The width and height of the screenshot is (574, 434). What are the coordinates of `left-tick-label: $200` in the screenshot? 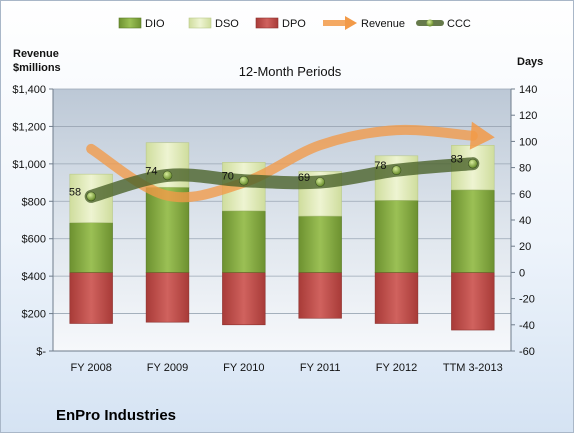 It's located at (34, 315).